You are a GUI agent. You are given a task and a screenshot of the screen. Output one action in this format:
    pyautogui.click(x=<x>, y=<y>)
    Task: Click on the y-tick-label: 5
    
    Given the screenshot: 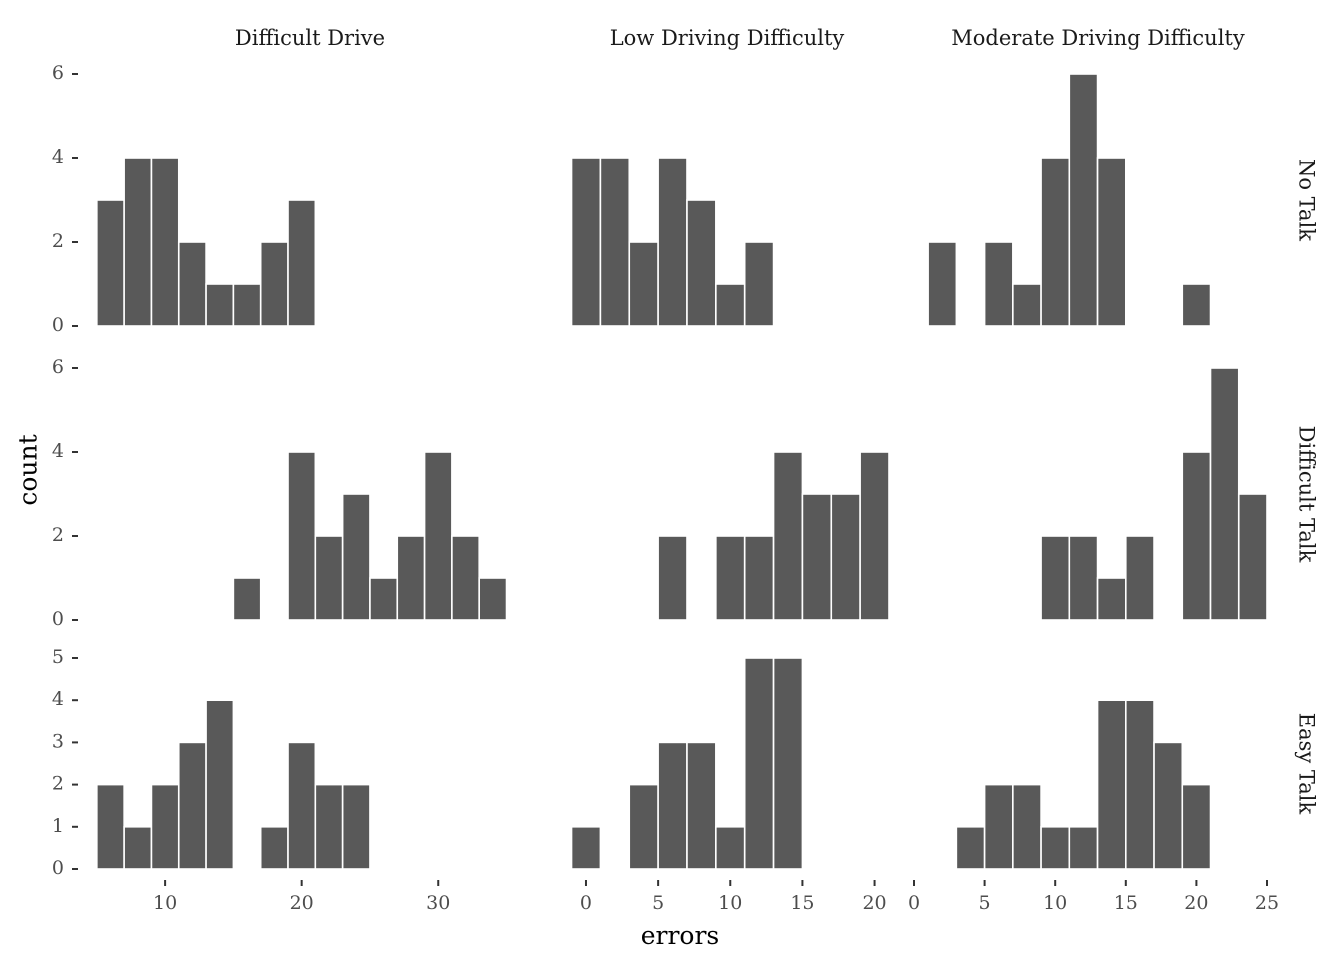 What is the action you would take?
    pyautogui.click(x=58, y=657)
    